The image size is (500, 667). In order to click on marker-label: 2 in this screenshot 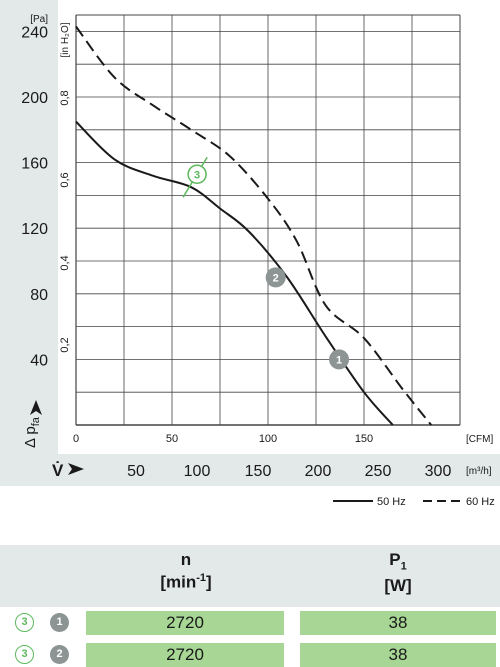, I will do `click(276, 278)`.